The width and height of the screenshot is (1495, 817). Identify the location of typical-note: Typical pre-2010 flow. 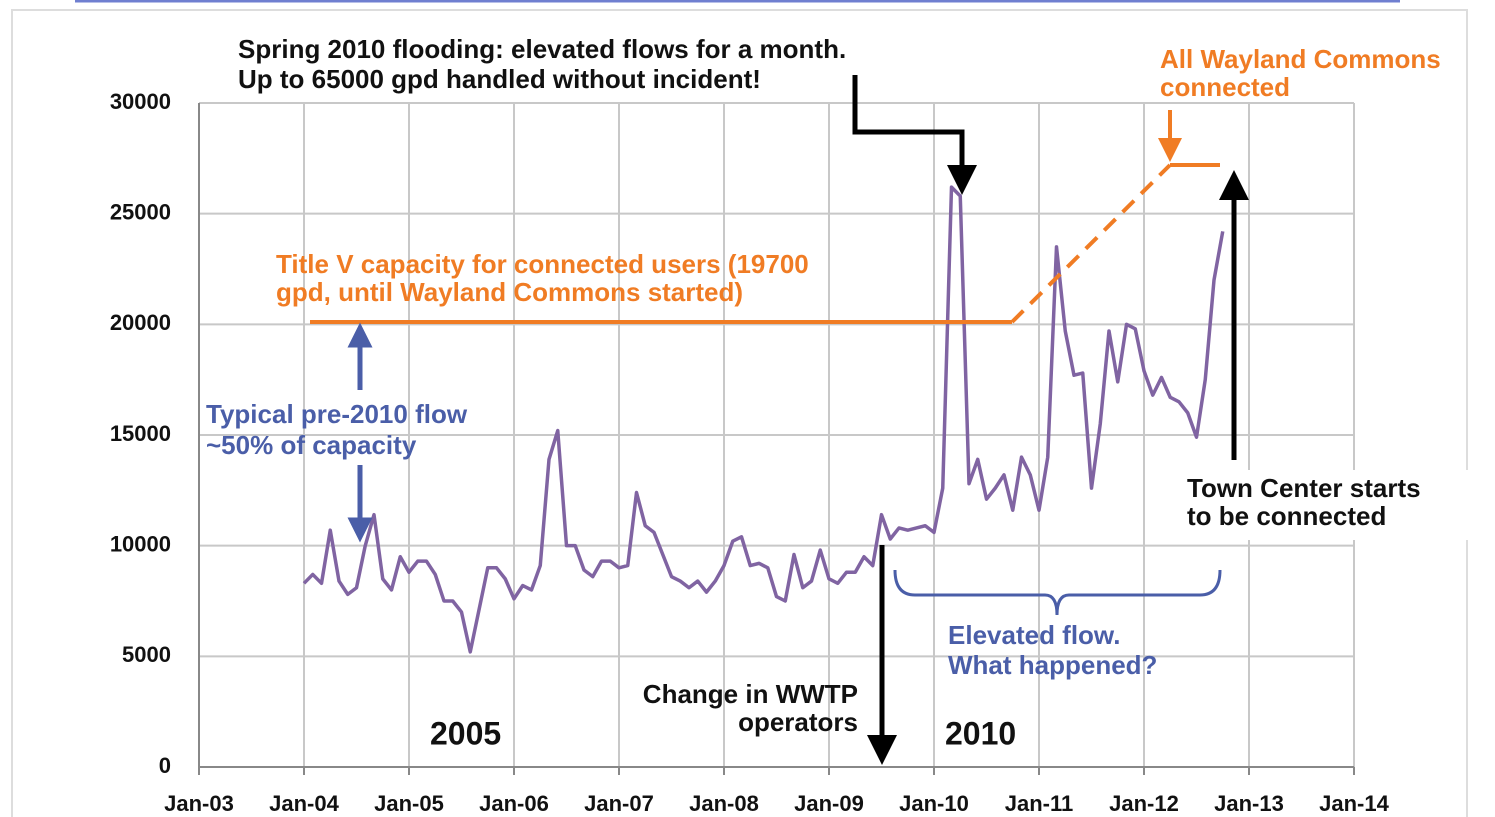
(337, 414).